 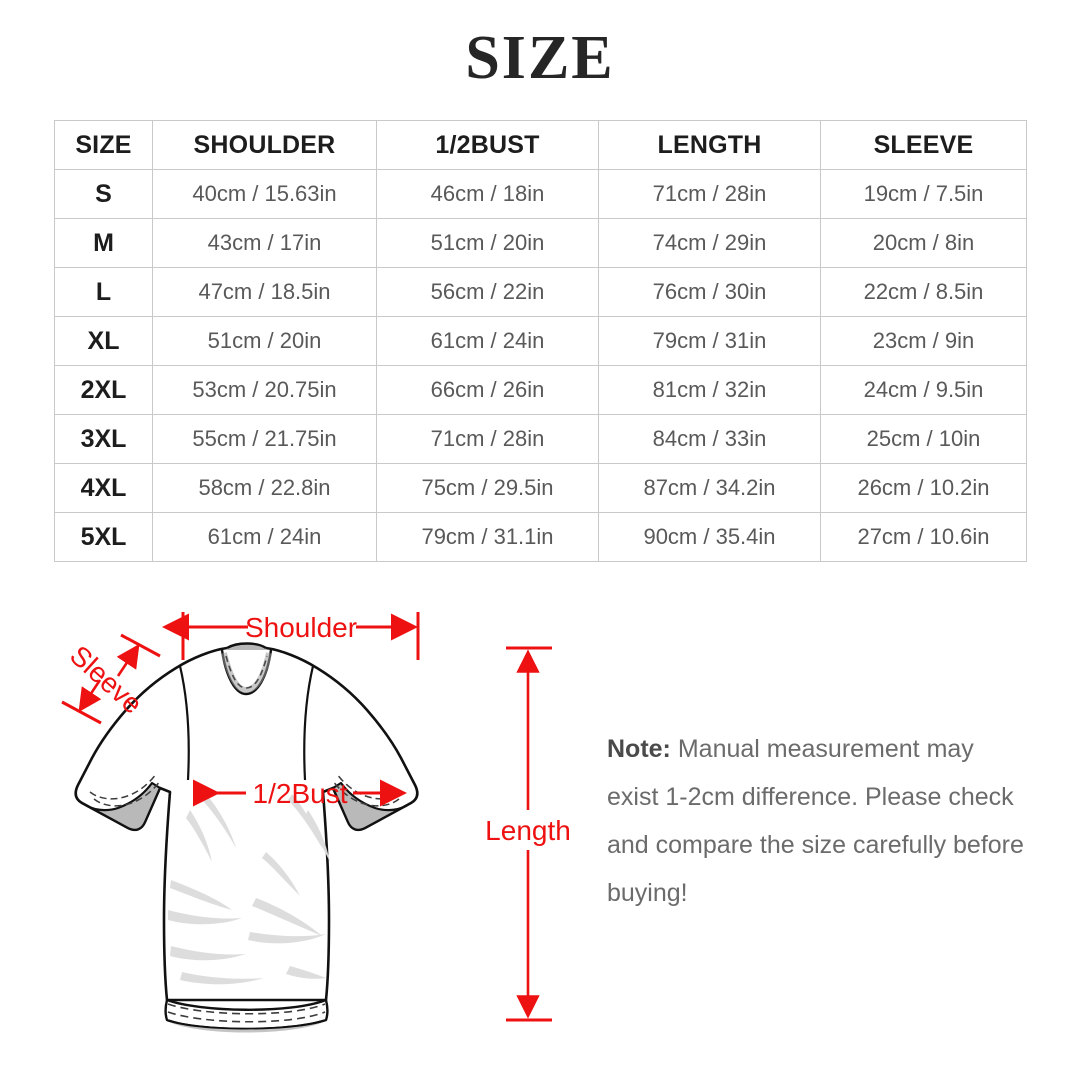 I want to click on column-header-length: LENGTH, so click(x=709, y=145).